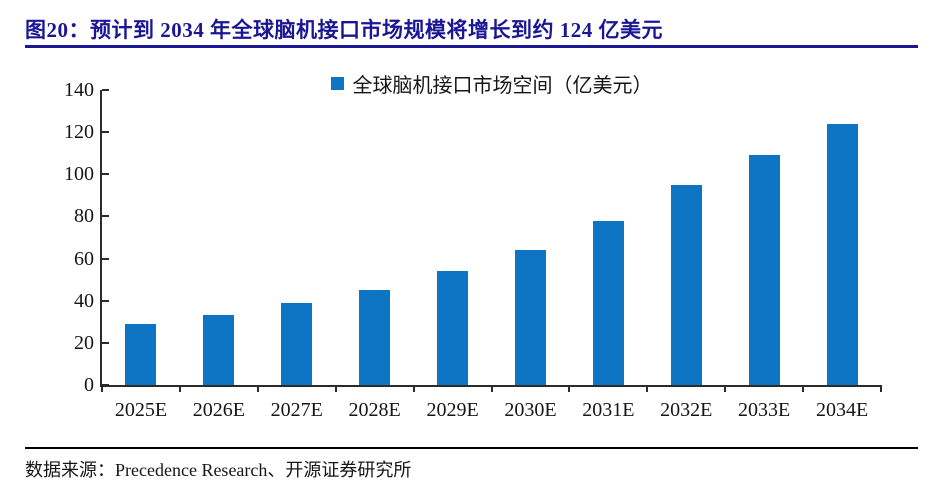  I want to click on bar-2025E, so click(141, 354).